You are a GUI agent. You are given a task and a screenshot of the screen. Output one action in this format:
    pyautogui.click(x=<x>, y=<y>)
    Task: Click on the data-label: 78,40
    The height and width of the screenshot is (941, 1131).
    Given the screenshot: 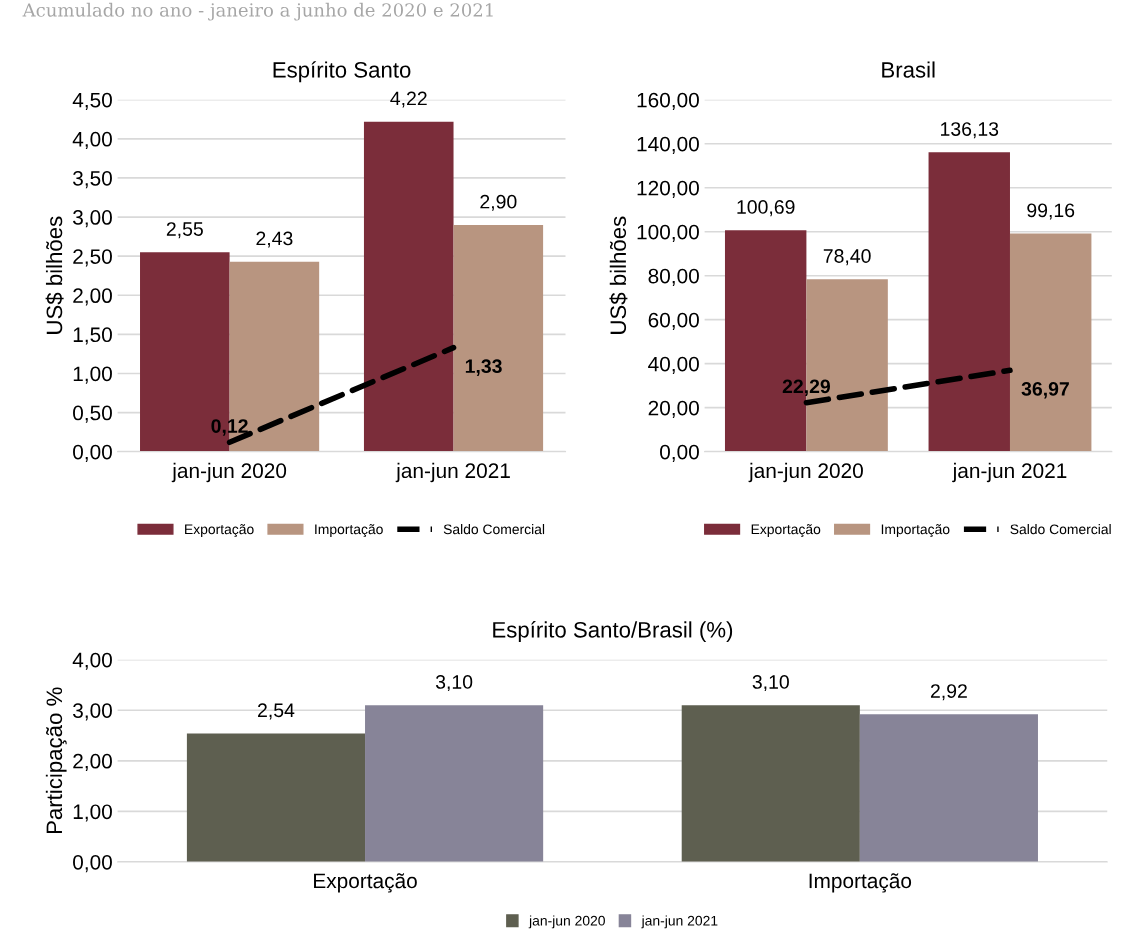 What is the action you would take?
    pyautogui.click(x=847, y=257)
    